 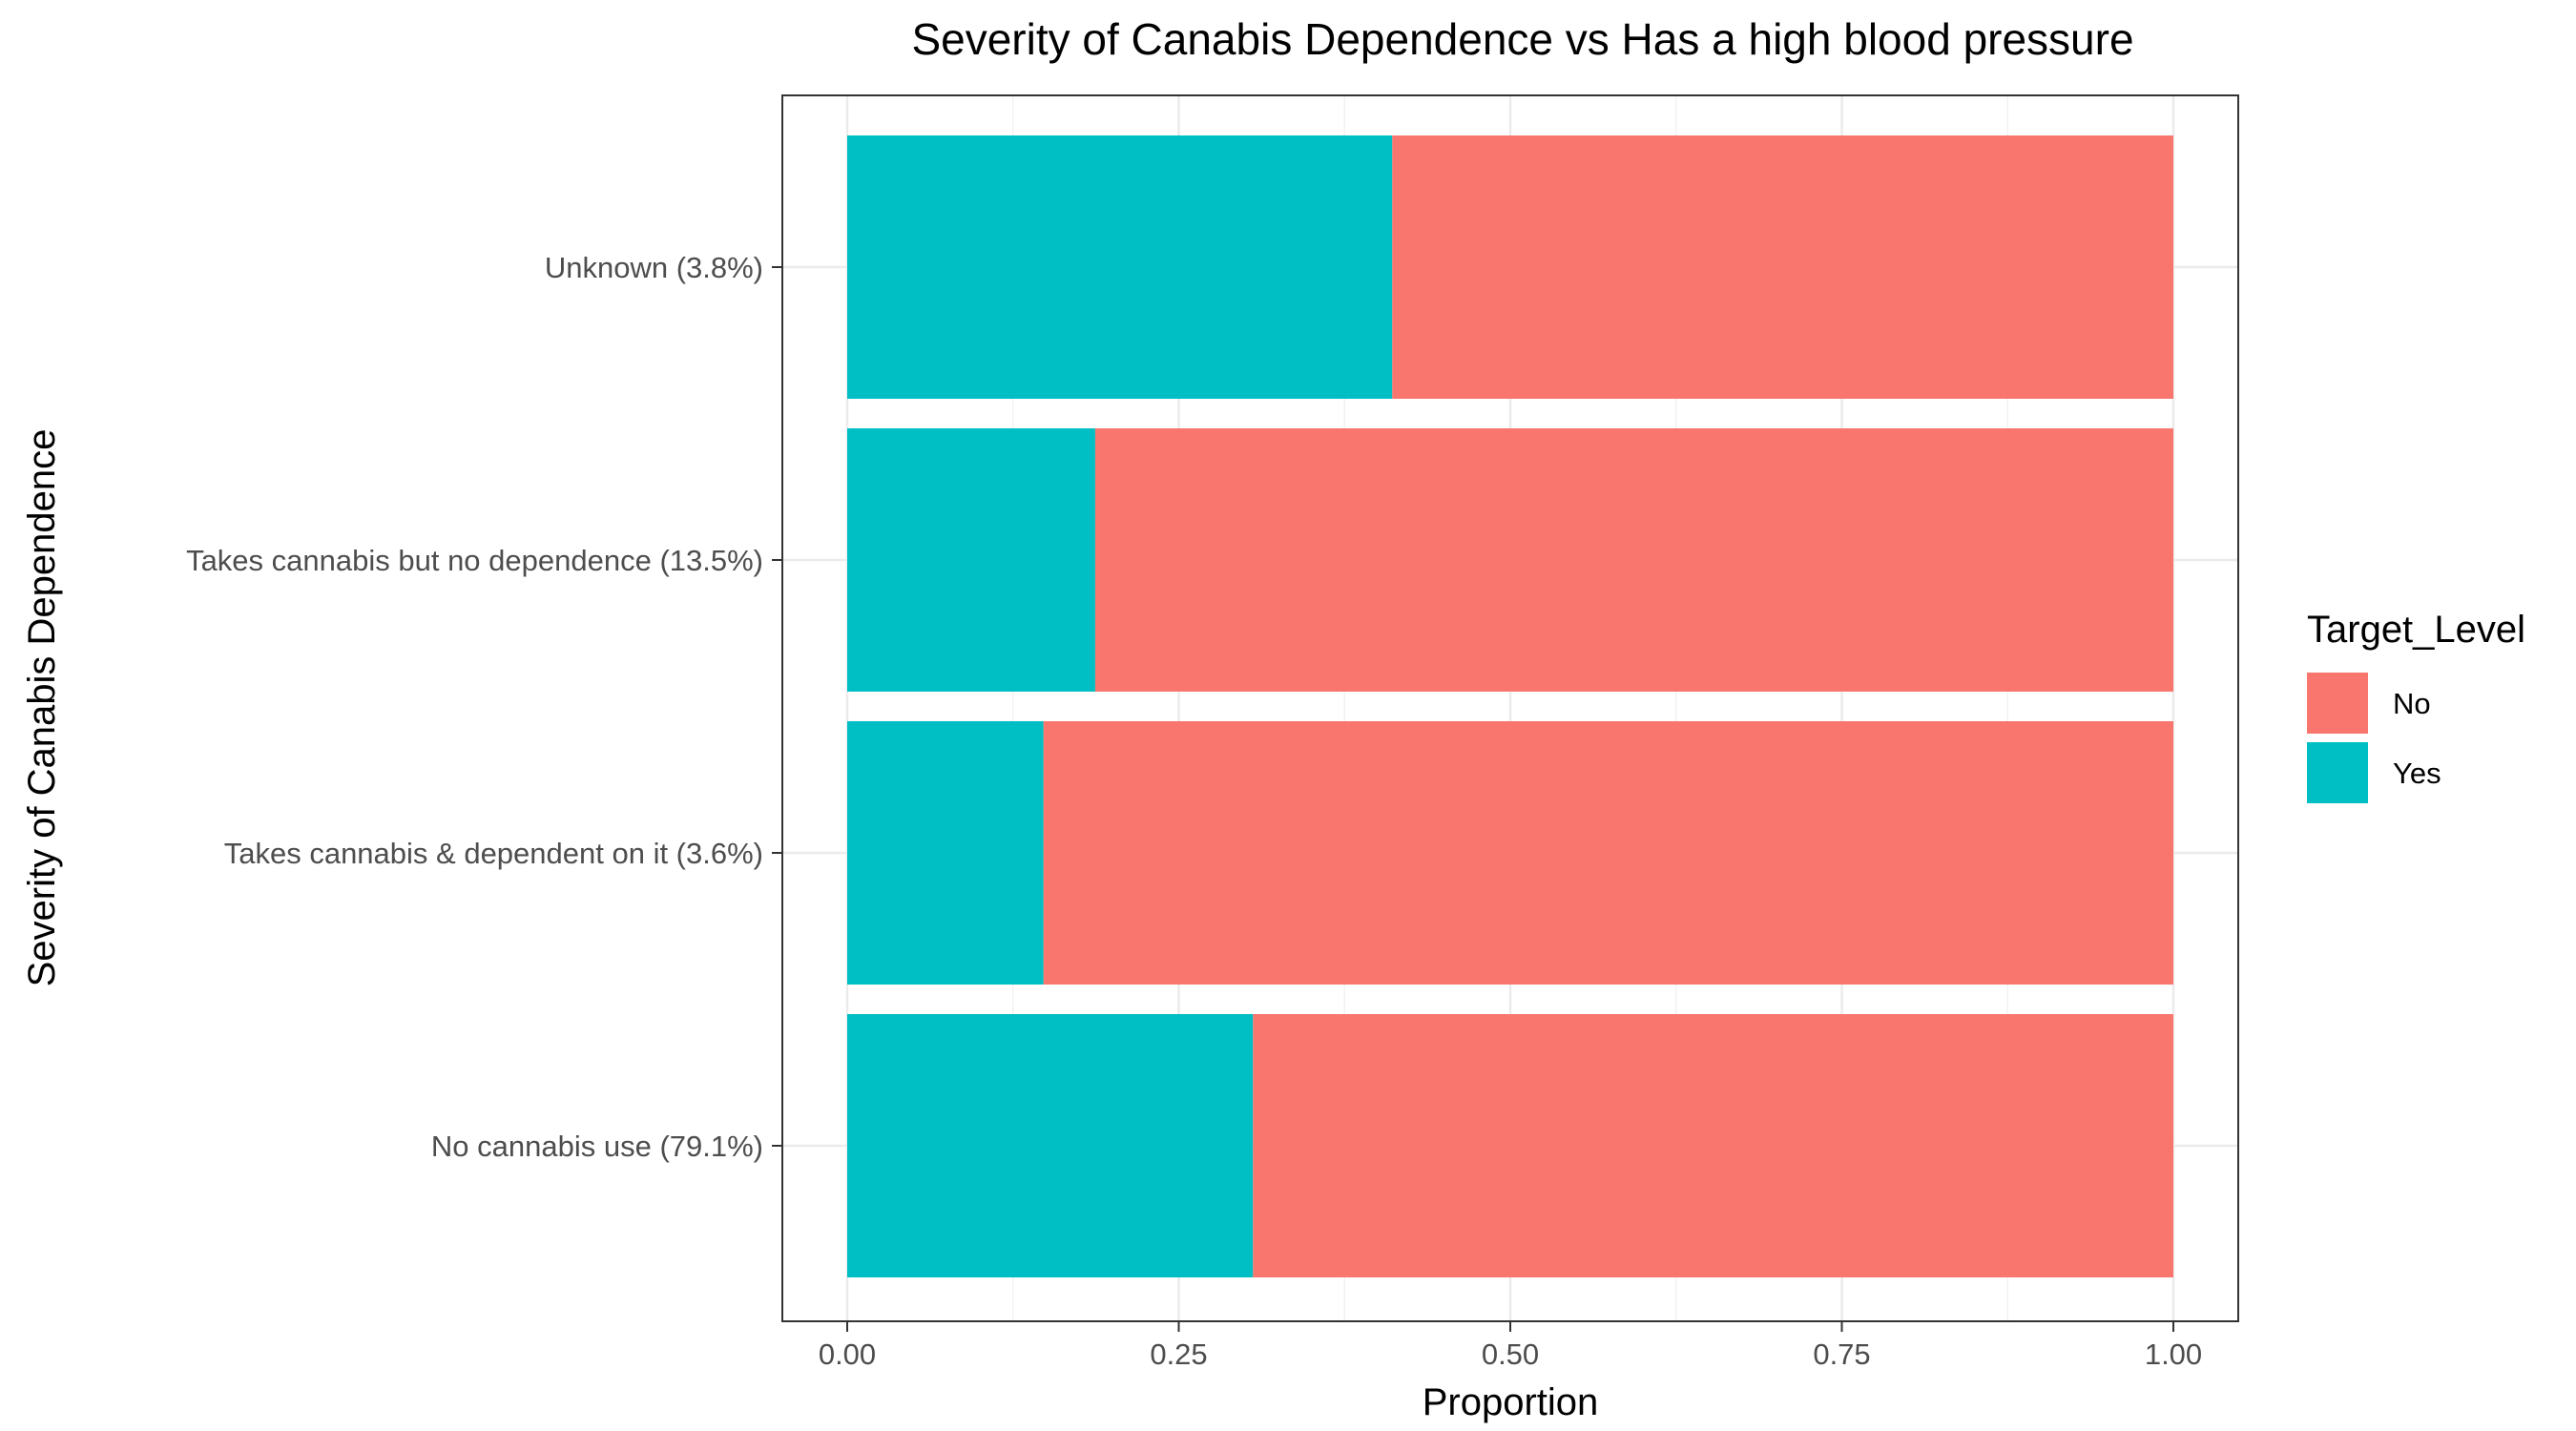 What do you see at coordinates (1510, 1354) in the screenshot?
I see `x-tick-label: 0.50` at bounding box center [1510, 1354].